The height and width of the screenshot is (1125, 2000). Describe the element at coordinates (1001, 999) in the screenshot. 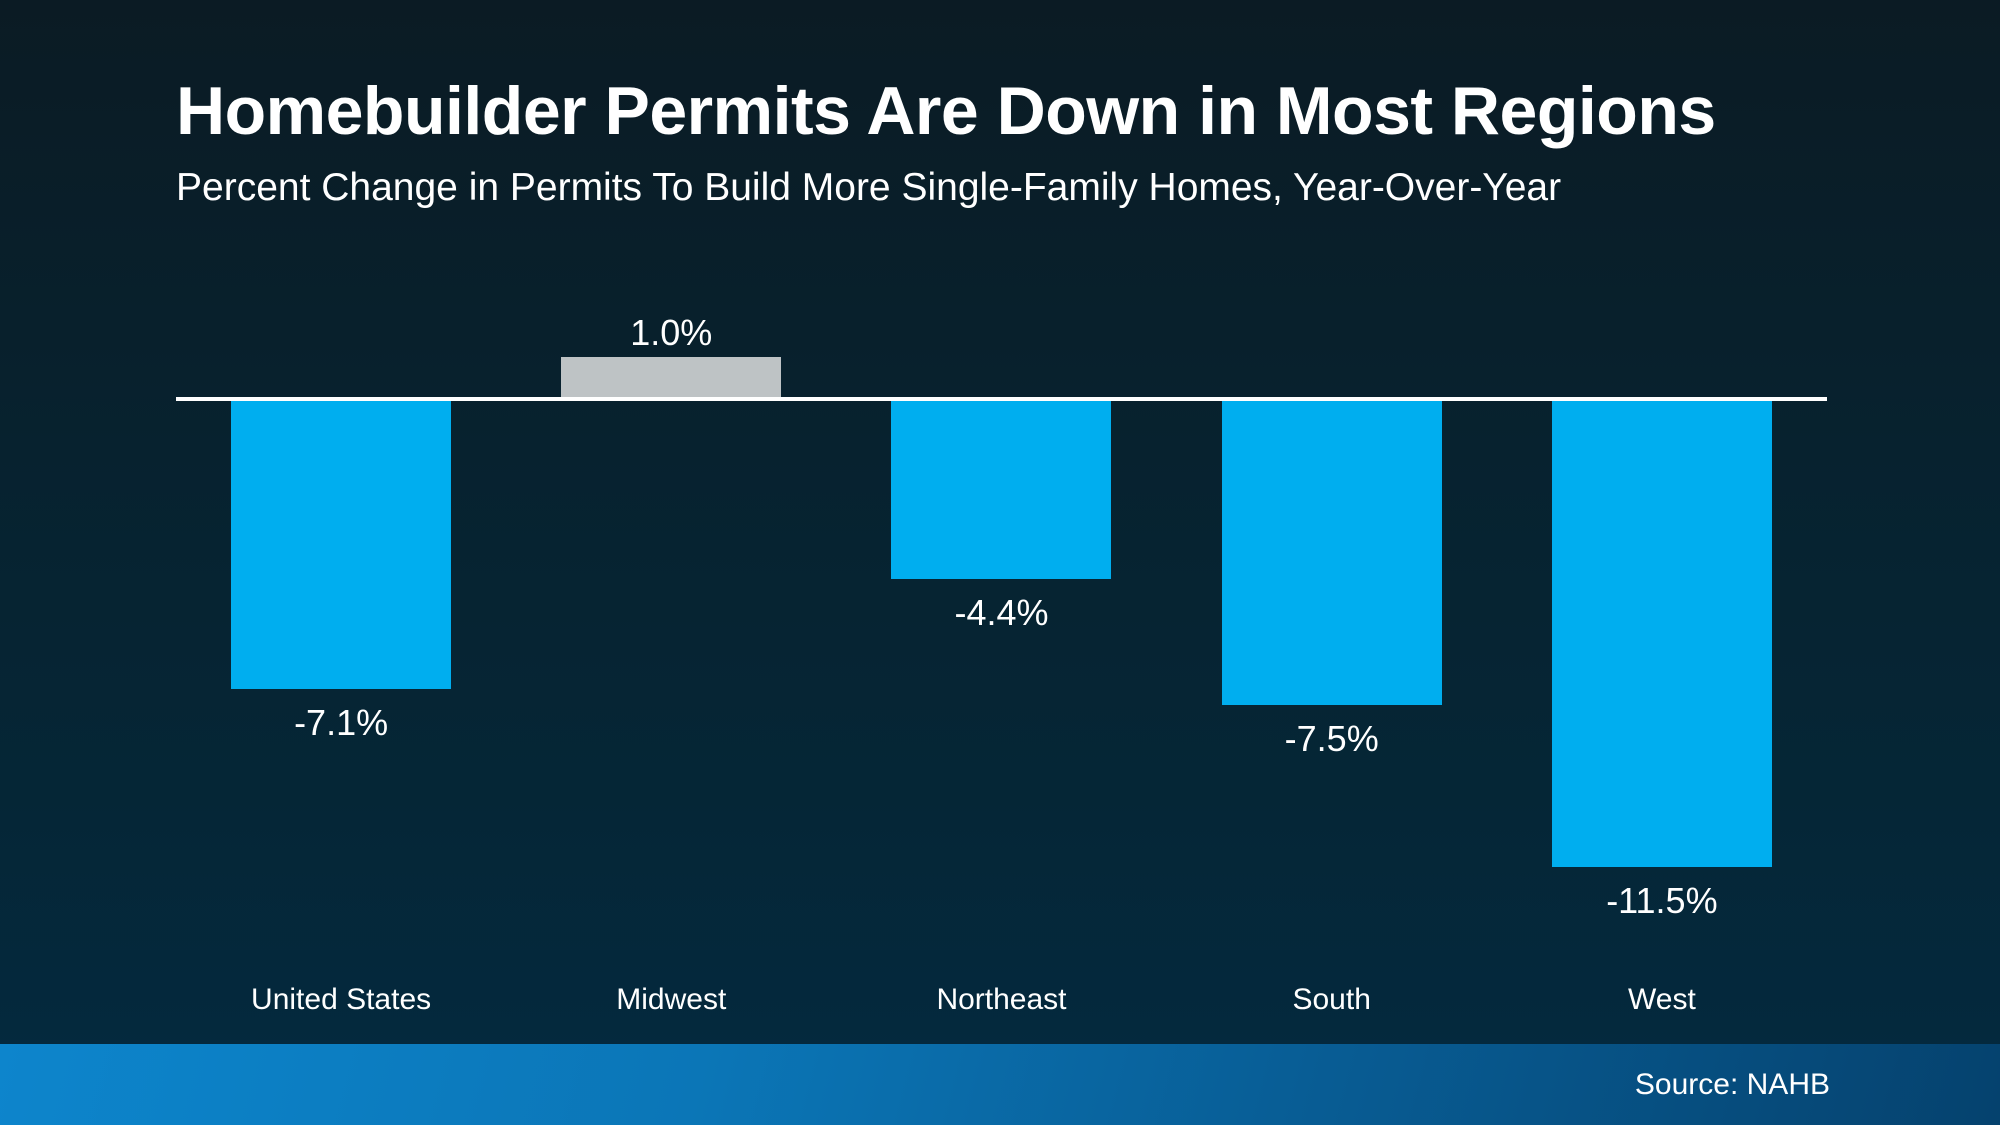

I see `category-label: Northeast` at that location.